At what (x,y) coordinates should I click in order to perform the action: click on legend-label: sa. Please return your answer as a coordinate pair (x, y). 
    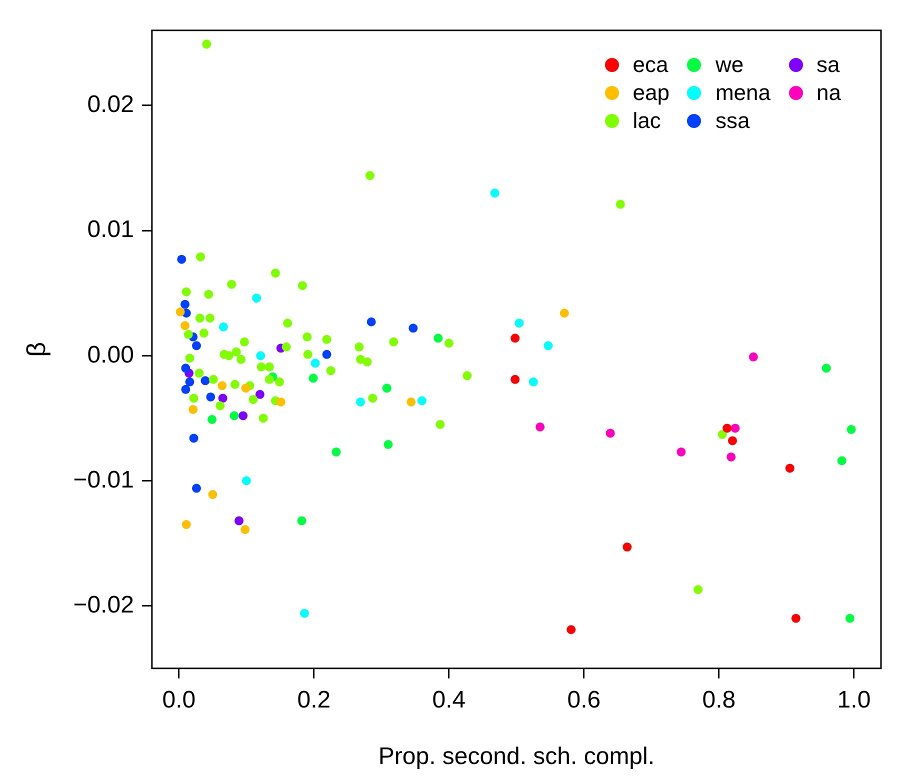
    Looking at the image, I should click on (828, 65).